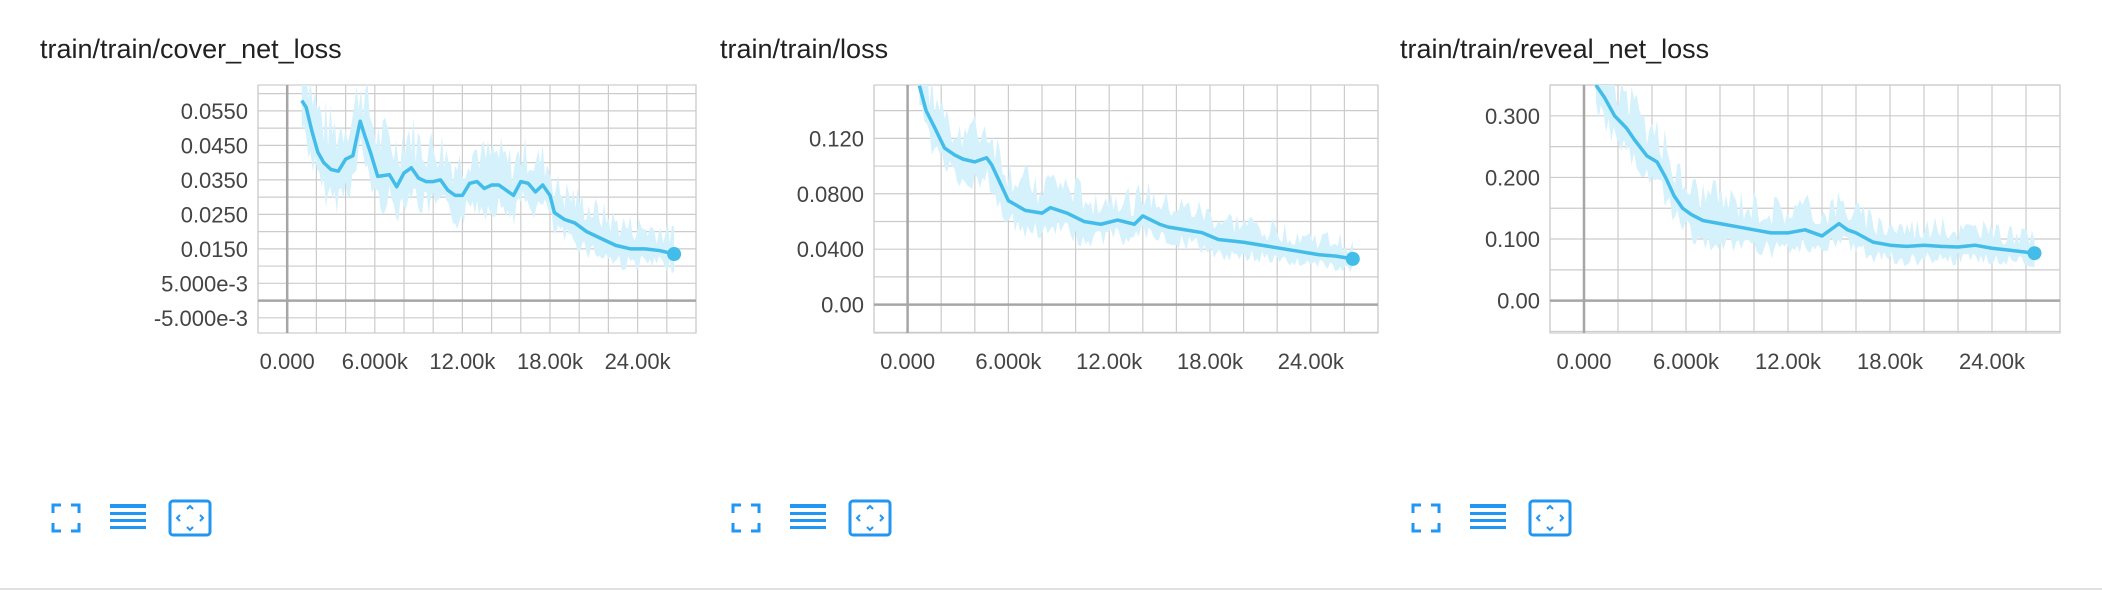 The width and height of the screenshot is (2102, 592). What do you see at coordinates (1555, 49) in the screenshot?
I see `chart-title: train/train/reveal_net_loss` at bounding box center [1555, 49].